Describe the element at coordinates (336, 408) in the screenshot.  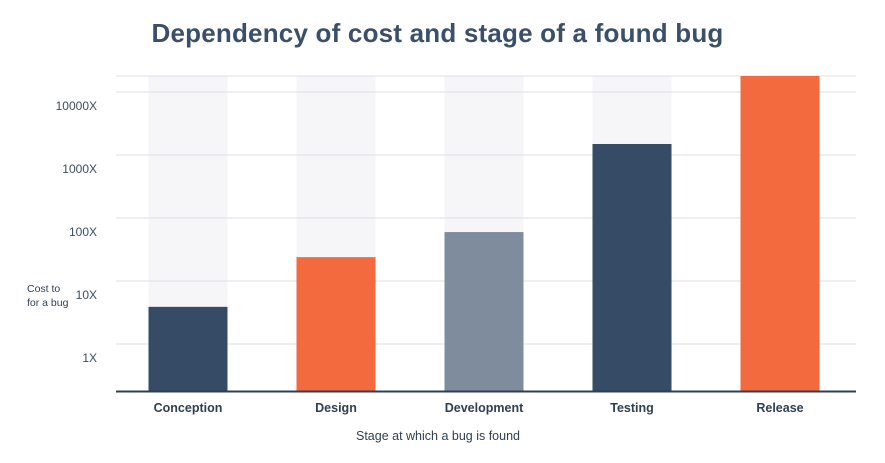
I see `x-tick-label: Design` at that location.